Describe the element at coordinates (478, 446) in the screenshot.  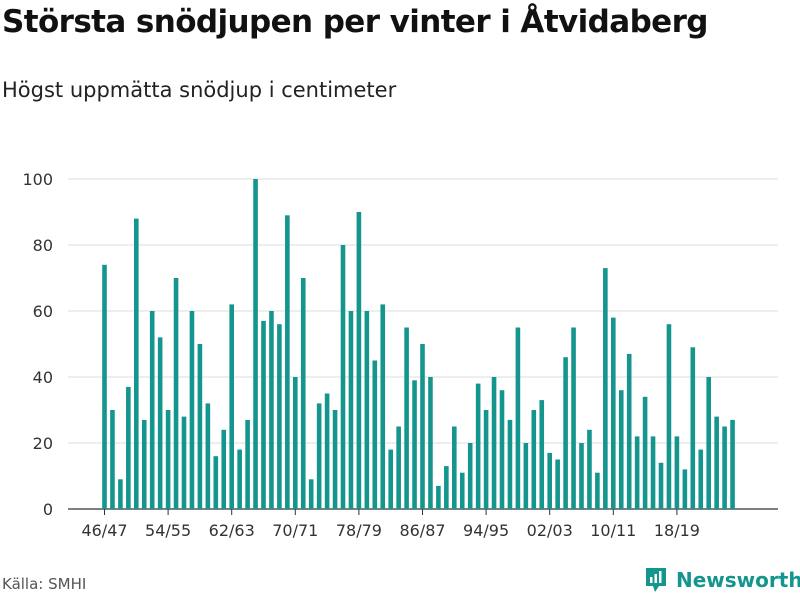
I see `bar-93/94` at that location.